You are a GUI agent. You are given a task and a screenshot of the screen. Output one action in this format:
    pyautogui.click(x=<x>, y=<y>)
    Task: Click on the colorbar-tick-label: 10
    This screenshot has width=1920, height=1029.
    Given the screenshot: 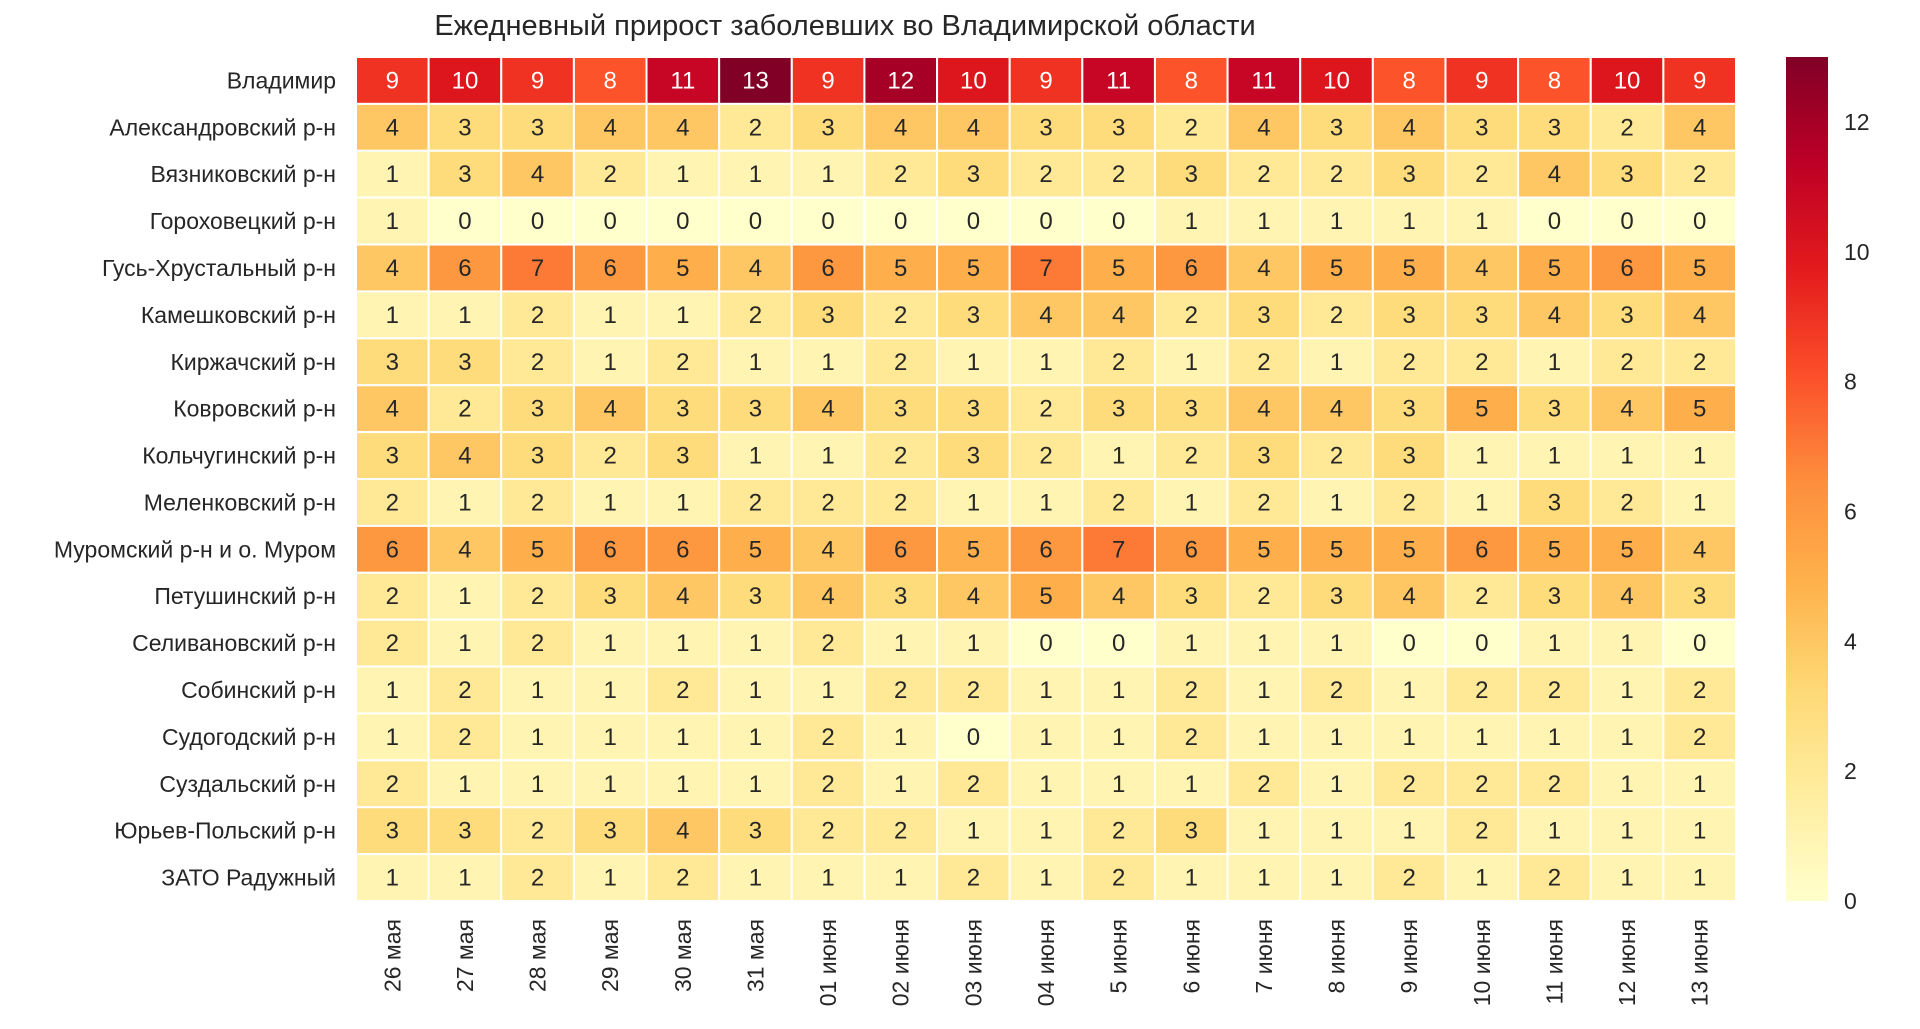 What is the action you would take?
    pyautogui.click(x=1857, y=252)
    